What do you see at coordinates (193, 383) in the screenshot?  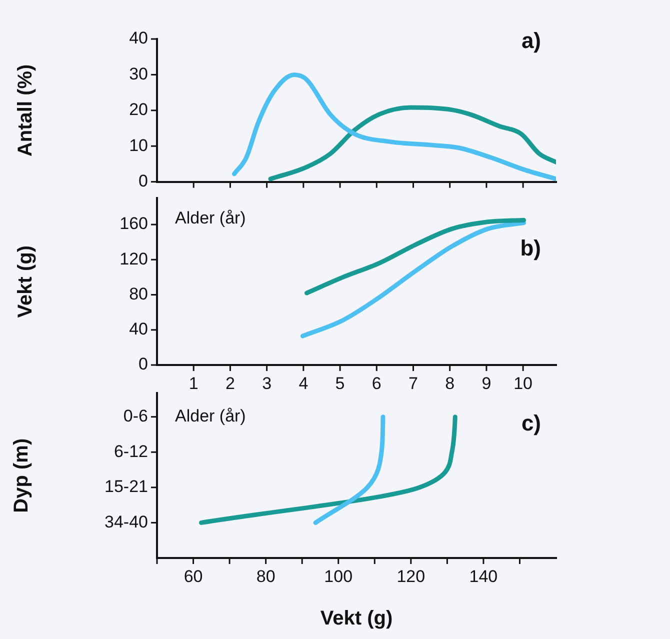 I see `x-tick-label: 1` at bounding box center [193, 383].